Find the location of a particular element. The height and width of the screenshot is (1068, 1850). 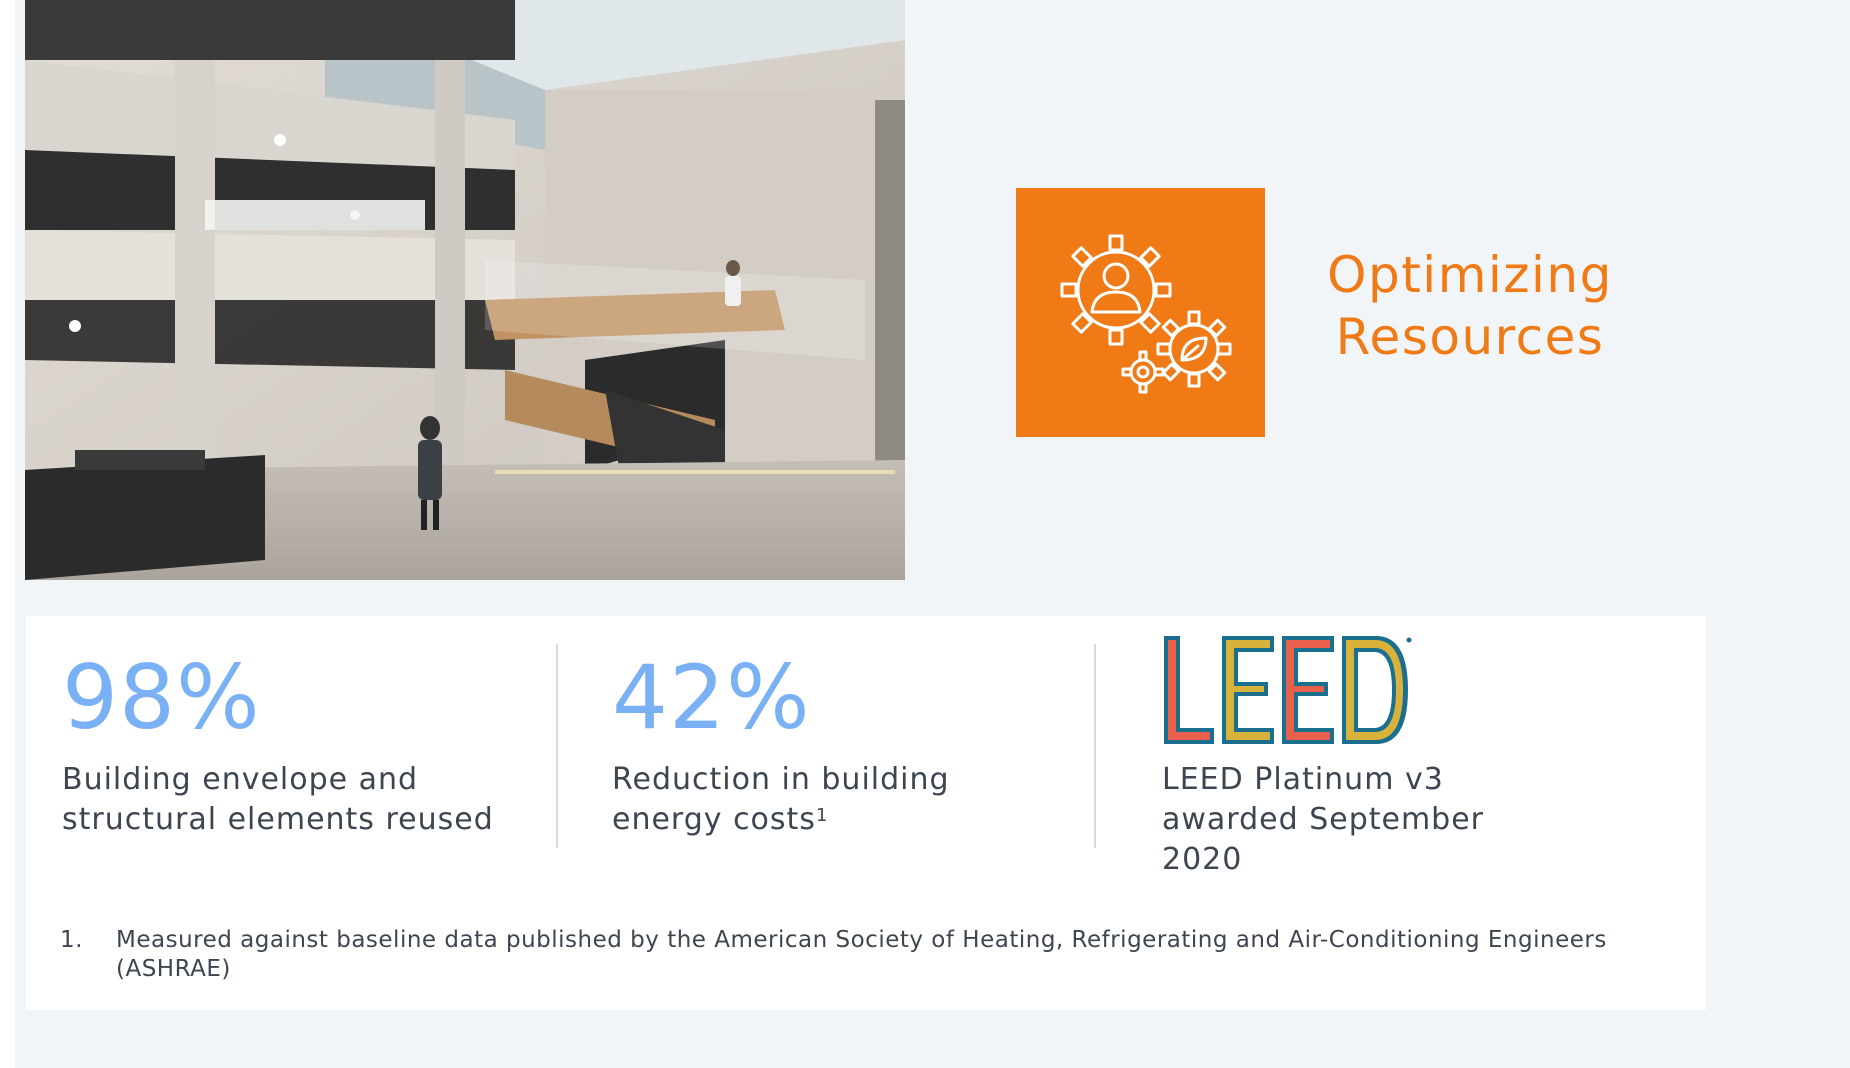

feature-title-line2: Resources is located at coordinates (1470, 337).